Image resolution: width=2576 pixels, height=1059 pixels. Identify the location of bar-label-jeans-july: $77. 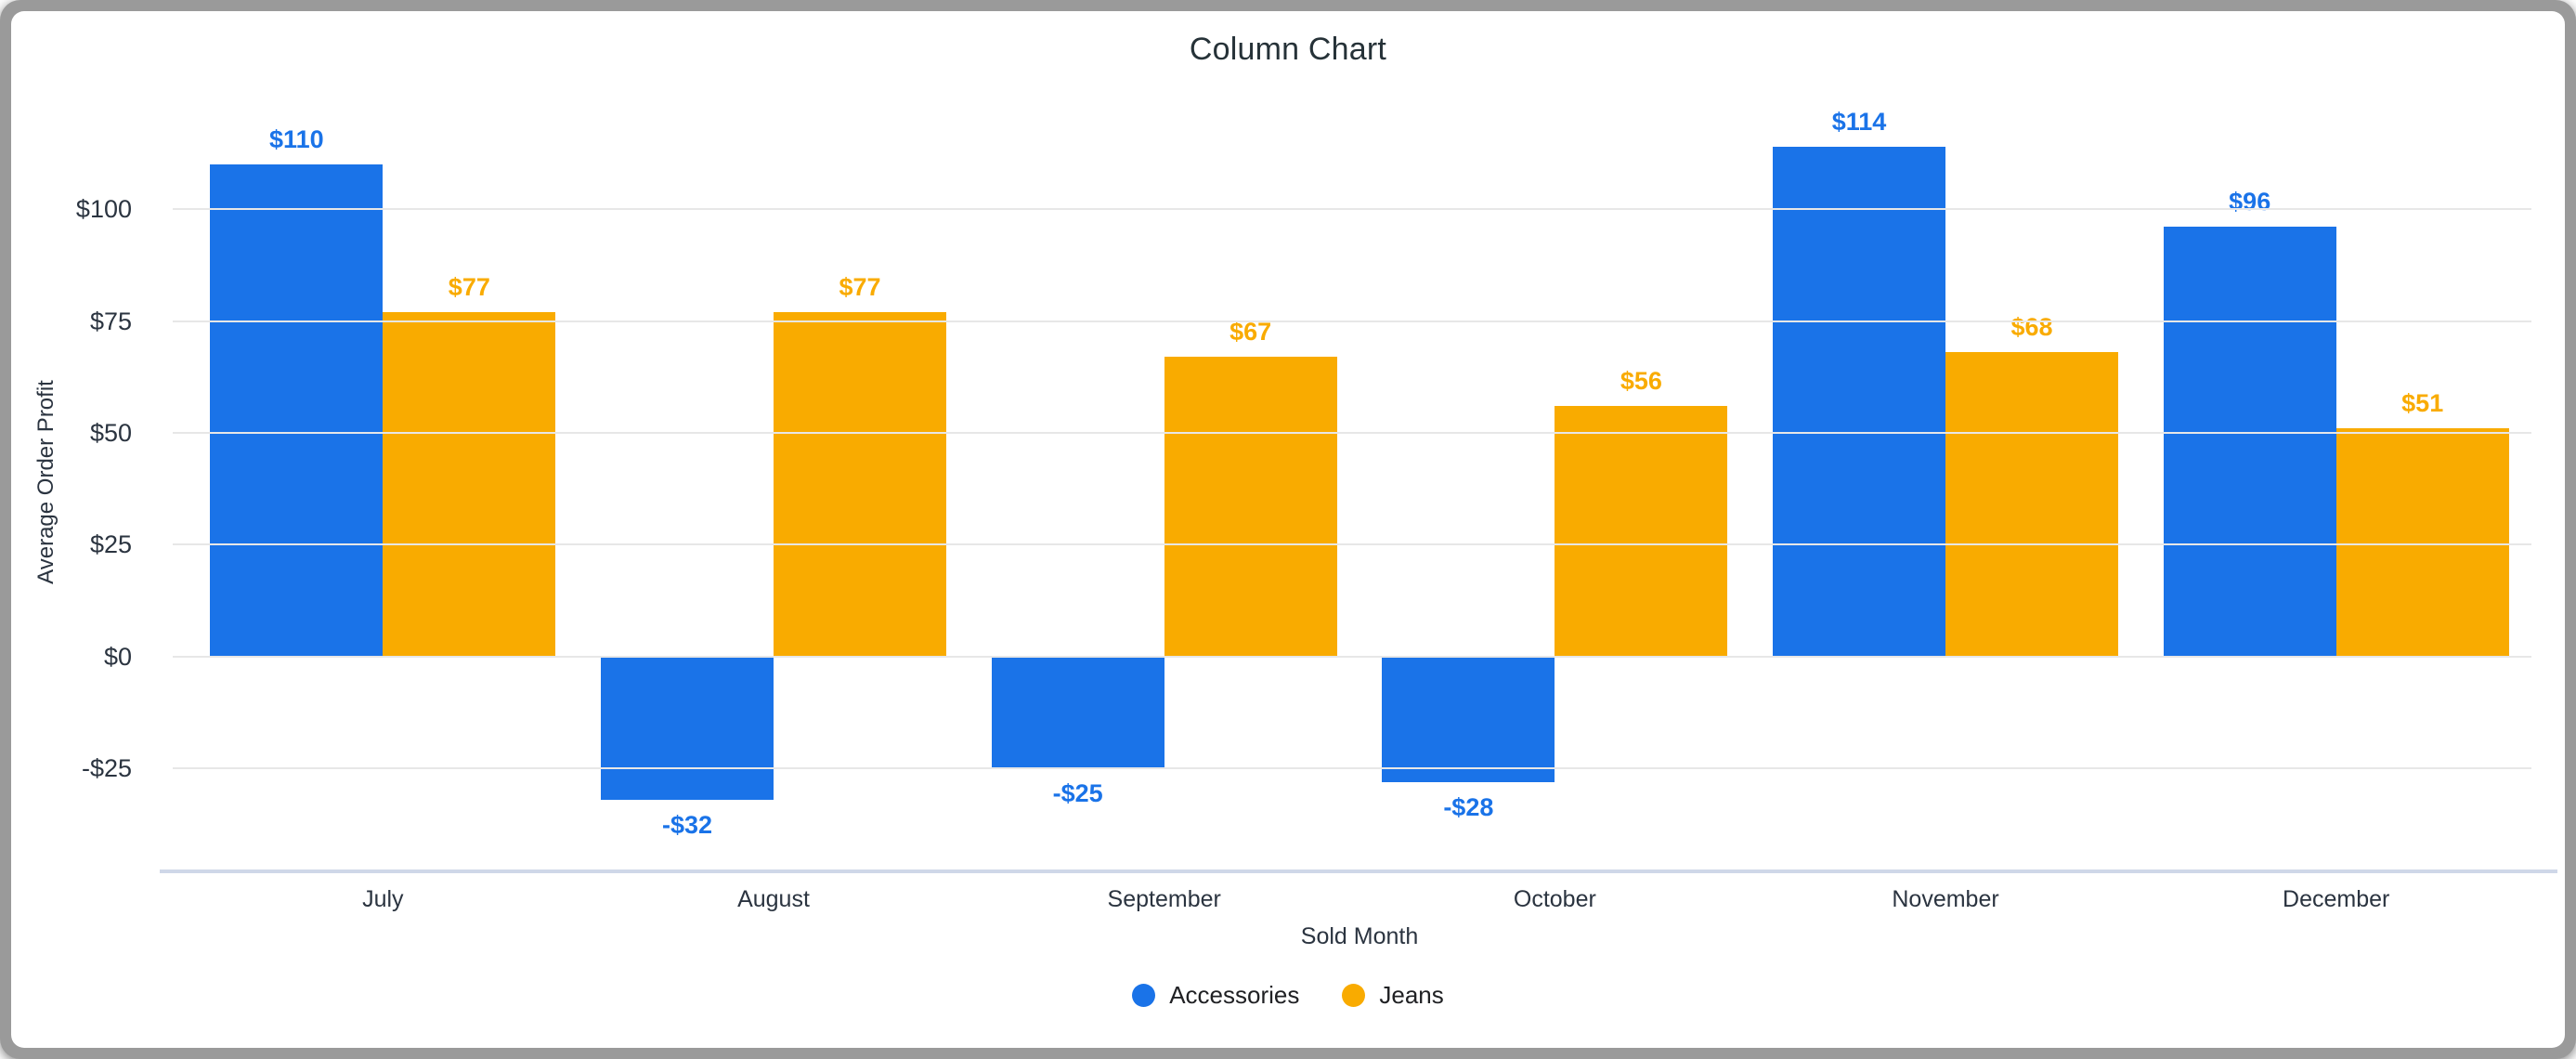
(469, 286).